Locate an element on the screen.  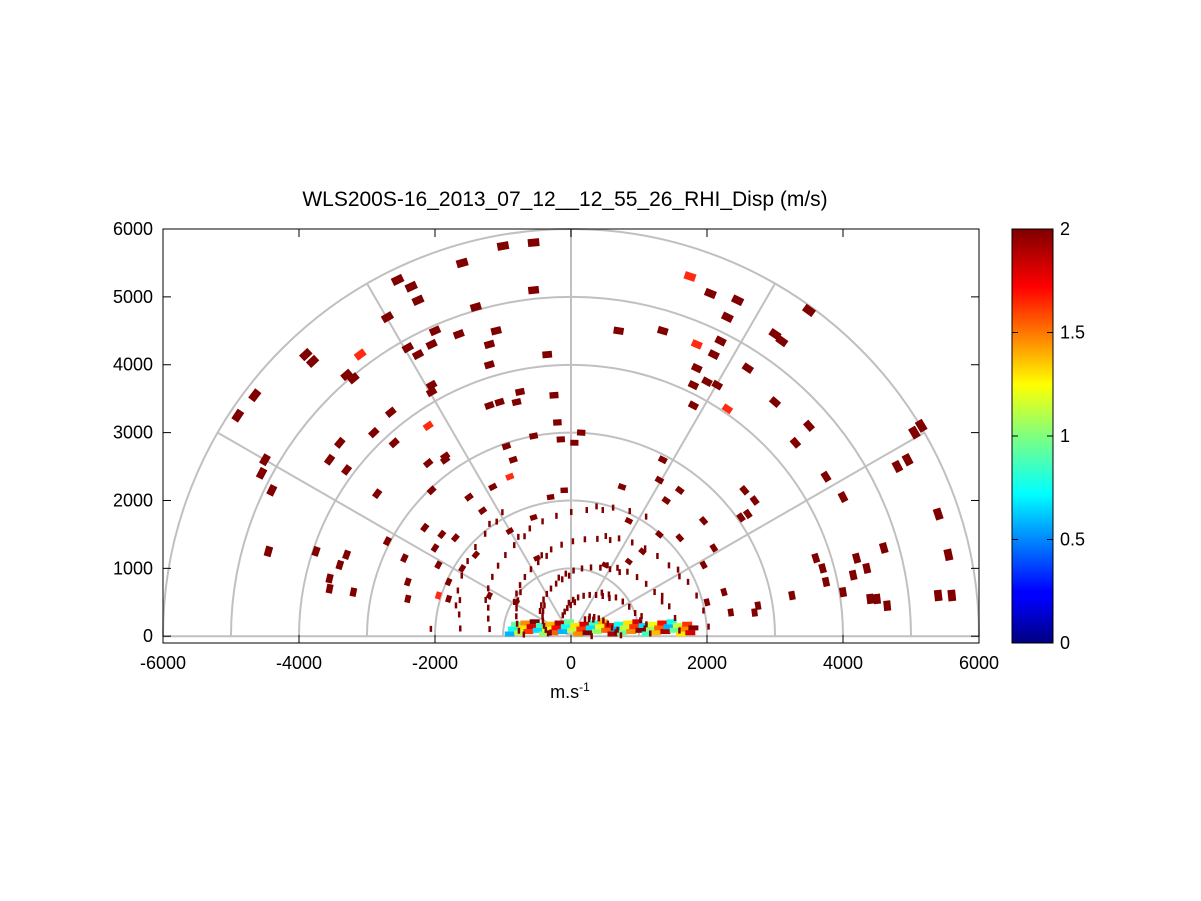
y-tick-label: 2000 is located at coordinates (133, 500).